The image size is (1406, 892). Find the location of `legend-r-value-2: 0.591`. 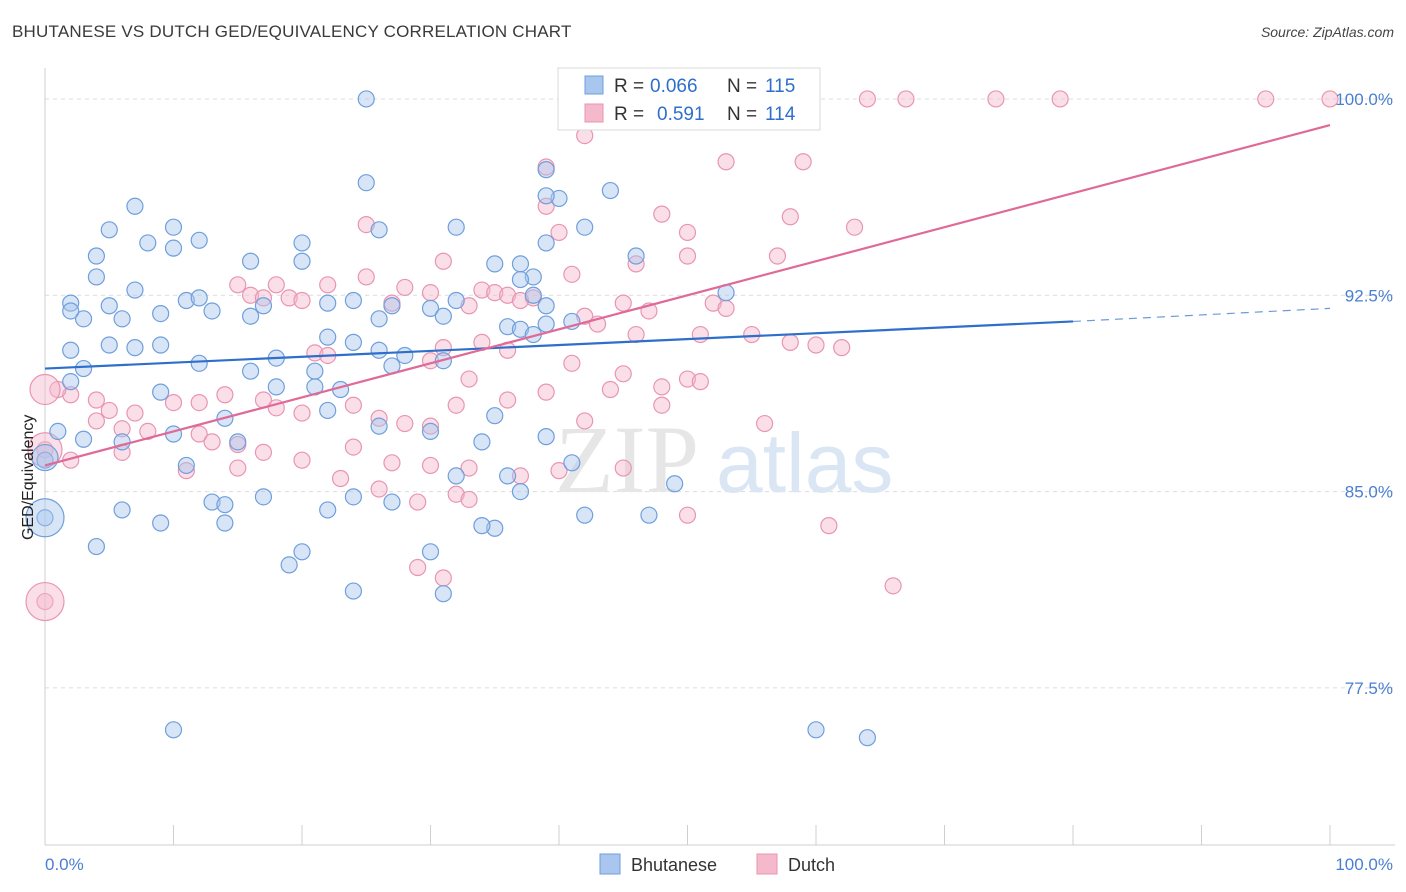

legend-r-value-2: 0.591 is located at coordinates (681, 114).